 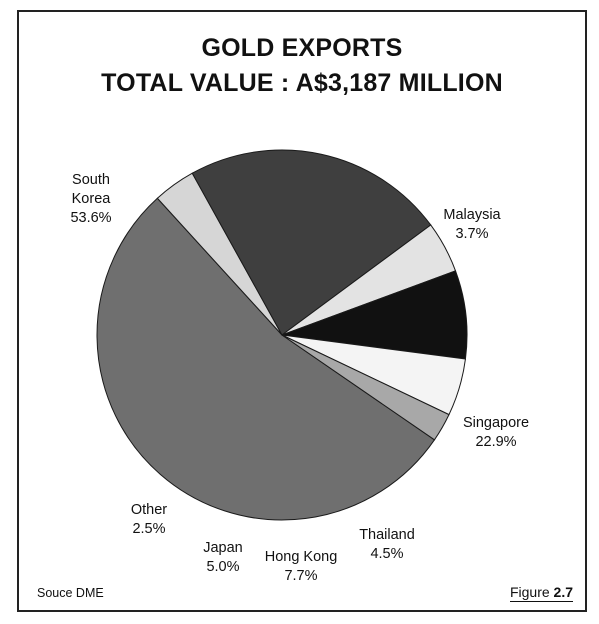 I want to click on figure-caption: Figure 2.7, so click(x=541, y=593).